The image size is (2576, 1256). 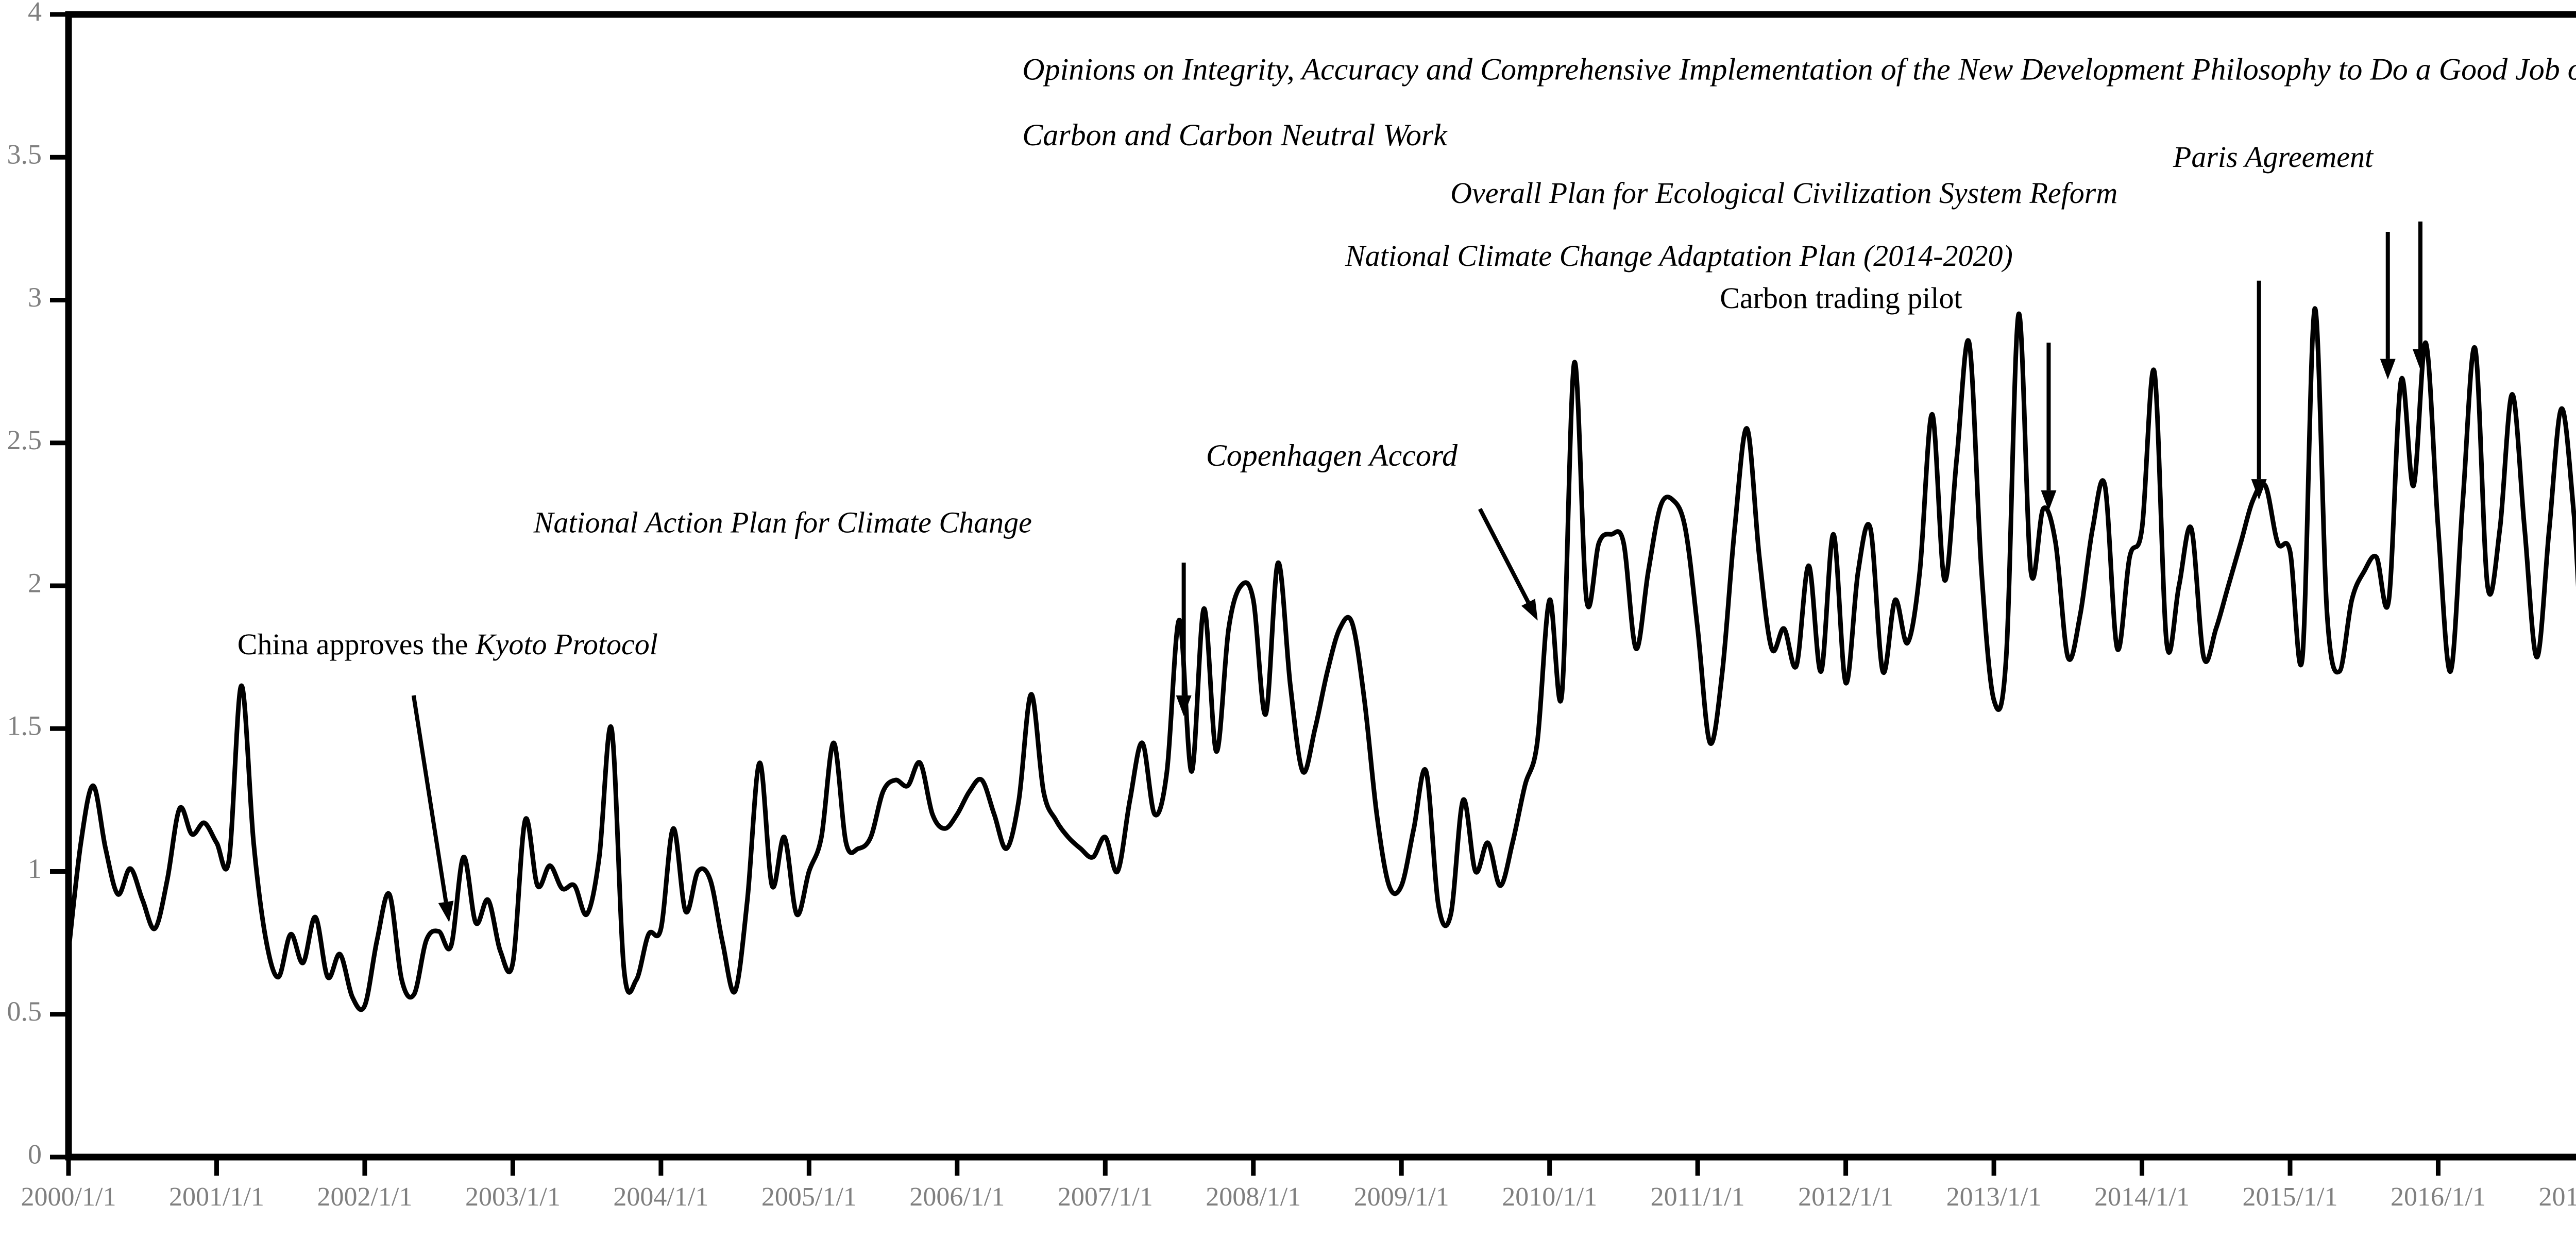 I want to click on y-tick-label: 0.5, so click(x=24, y=1011).